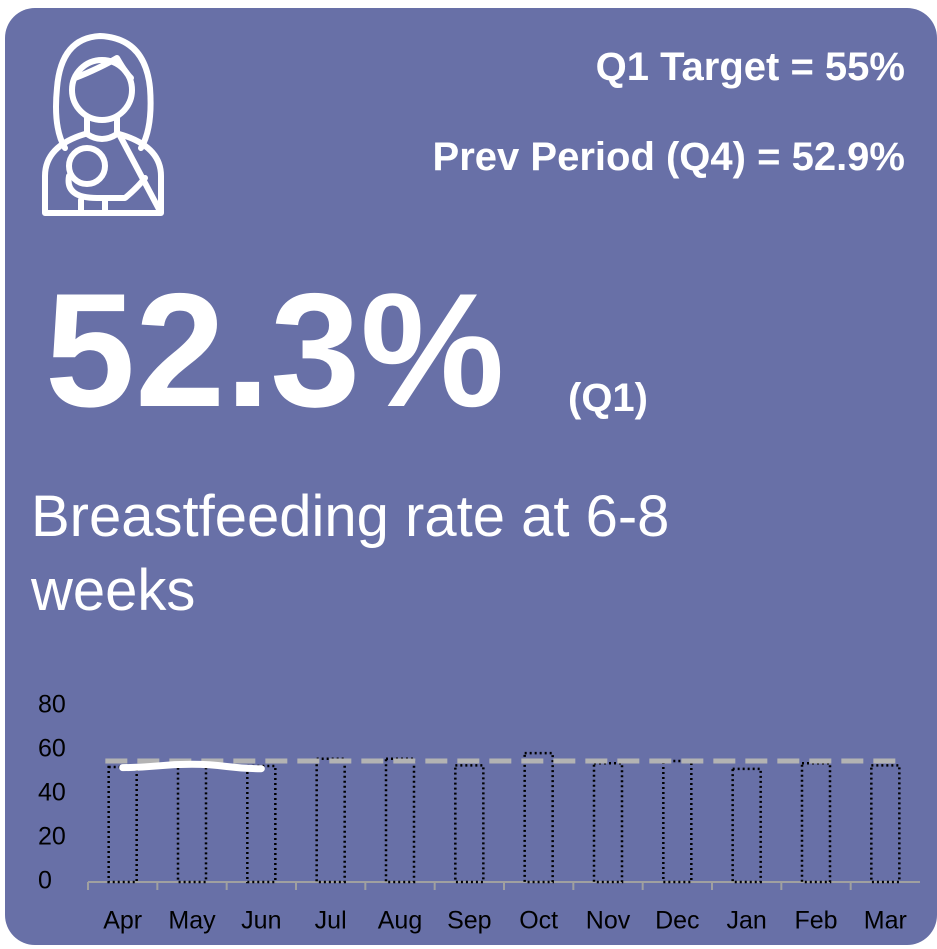 The width and height of the screenshot is (937, 949). What do you see at coordinates (538, 921) in the screenshot?
I see `x-tick-label: Oct` at bounding box center [538, 921].